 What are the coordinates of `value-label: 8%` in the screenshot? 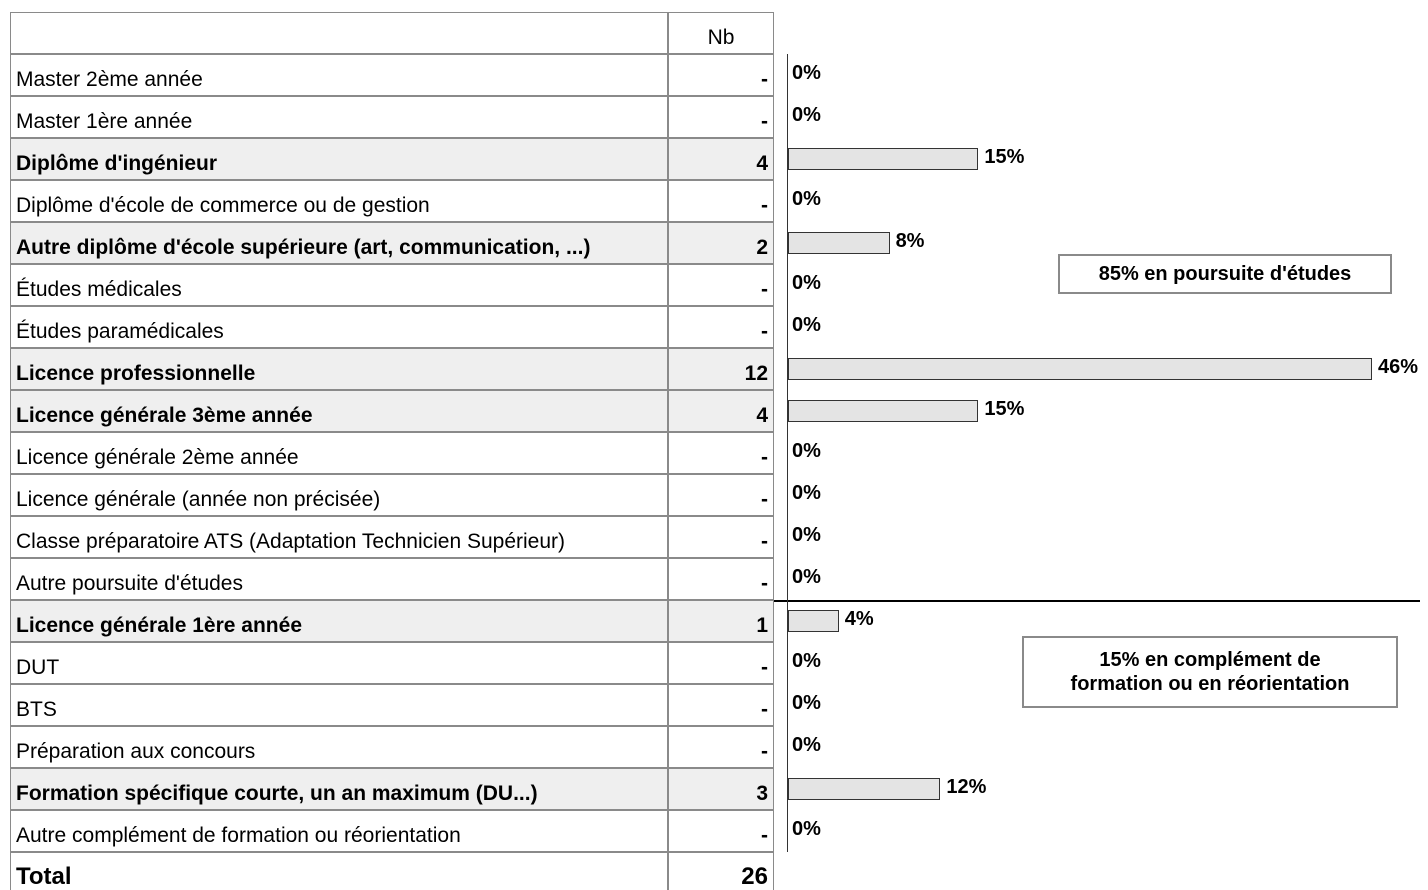 It's located at (910, 241).